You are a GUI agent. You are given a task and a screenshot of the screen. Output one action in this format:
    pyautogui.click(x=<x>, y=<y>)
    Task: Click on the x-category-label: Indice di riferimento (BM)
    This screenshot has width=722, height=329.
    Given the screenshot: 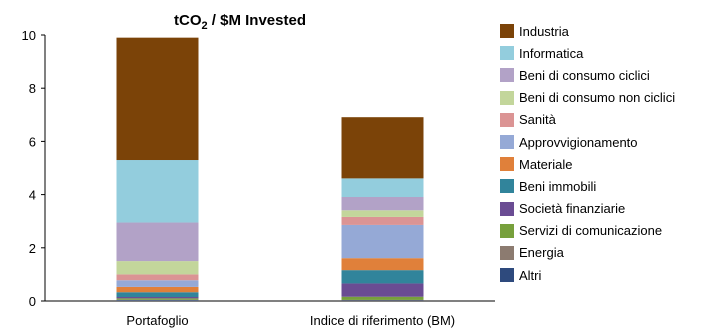 What is the action you would take?
    pyautogui.click(x=382, y=320)
    